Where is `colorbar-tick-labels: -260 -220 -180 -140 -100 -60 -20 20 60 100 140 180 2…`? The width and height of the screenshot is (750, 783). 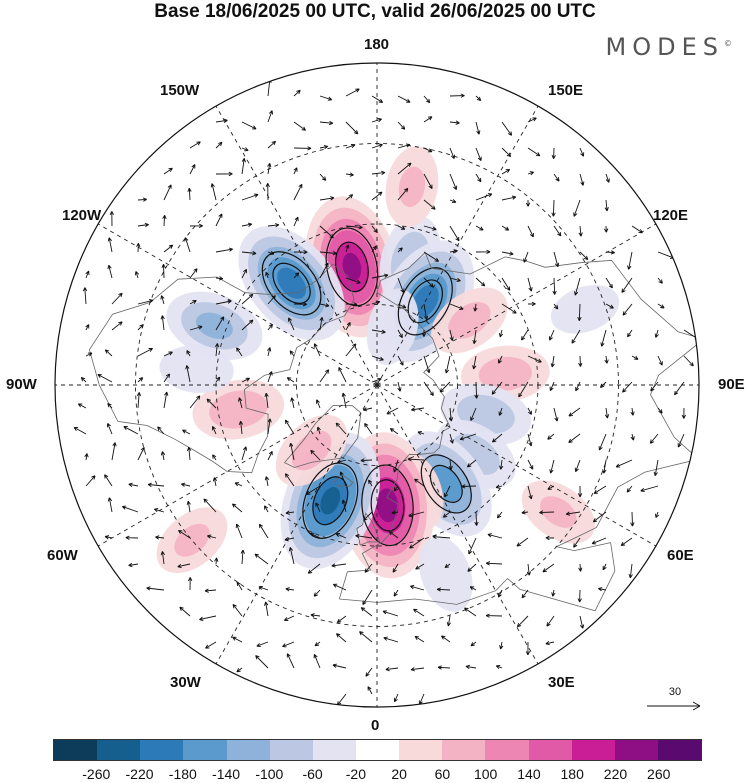 colorbar-tick-labels: -260 -220 -180 -140 -100 -60 -20 20 60 100 140 180 2… is located at coordinates (377, 774).